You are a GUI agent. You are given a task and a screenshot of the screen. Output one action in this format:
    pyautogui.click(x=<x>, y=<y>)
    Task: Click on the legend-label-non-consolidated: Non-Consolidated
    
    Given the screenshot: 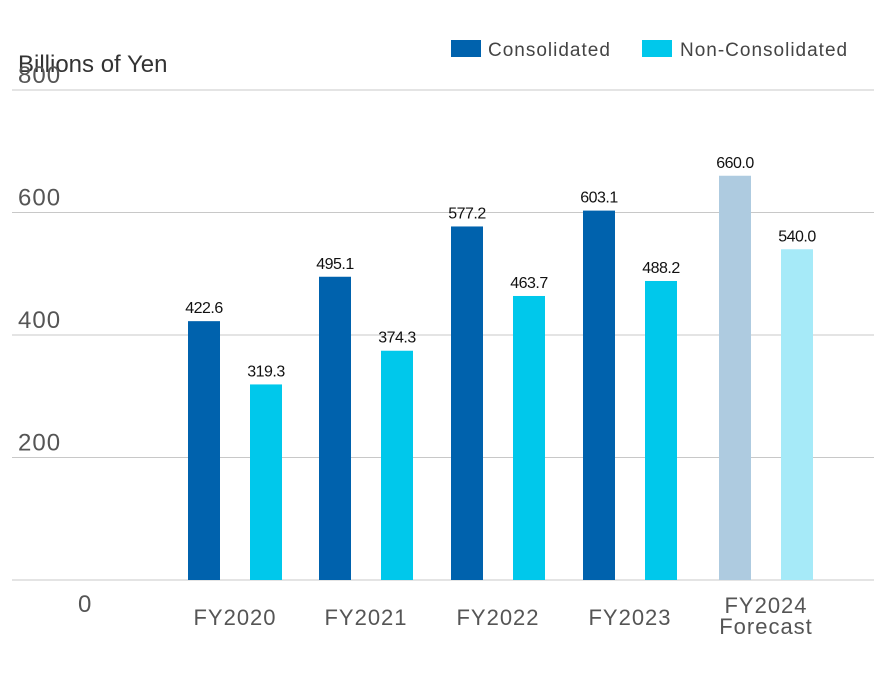 What is the action you would take?
    pyautogui.click(x=764, y=50)
    